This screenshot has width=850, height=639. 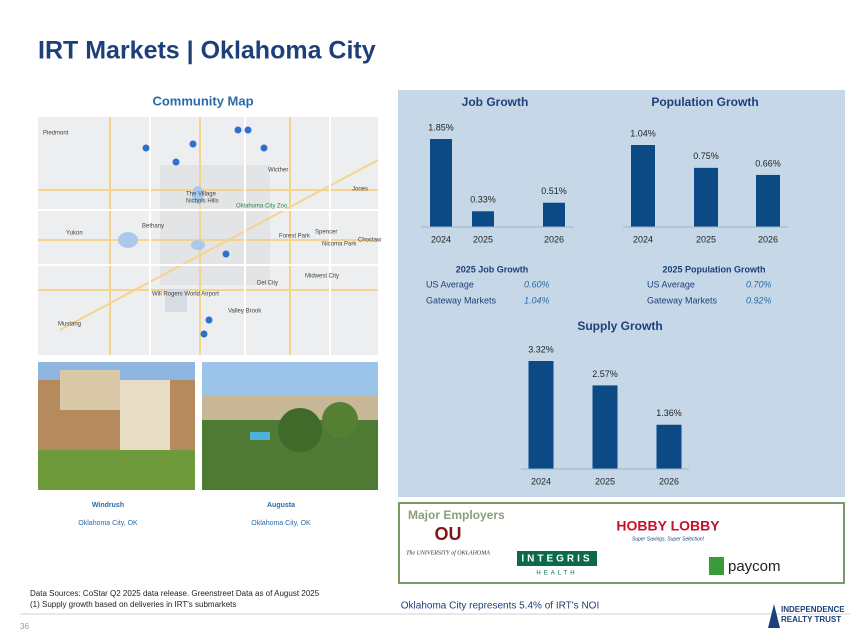 What do you see at coordinates (754, 566) in the screenshot?
I see `paycom-logo: paycom` at bounding box center [754, 566].